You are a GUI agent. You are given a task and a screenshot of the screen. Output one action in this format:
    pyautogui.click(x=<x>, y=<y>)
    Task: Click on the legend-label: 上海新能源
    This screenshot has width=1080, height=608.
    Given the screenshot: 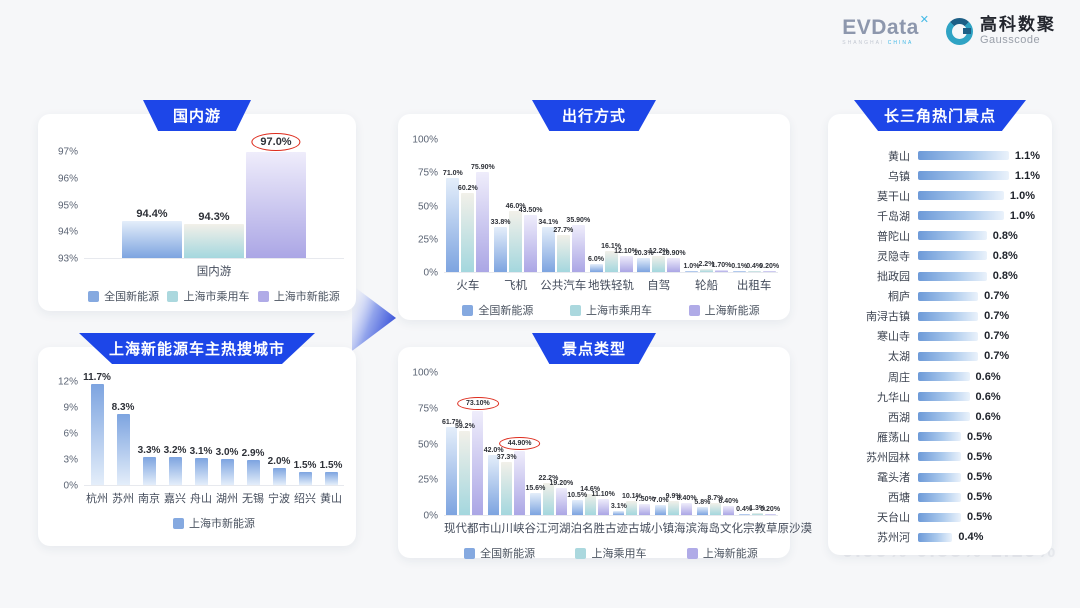 What is the action you would take?
    pyautogui.click(x=730, y=554)
    